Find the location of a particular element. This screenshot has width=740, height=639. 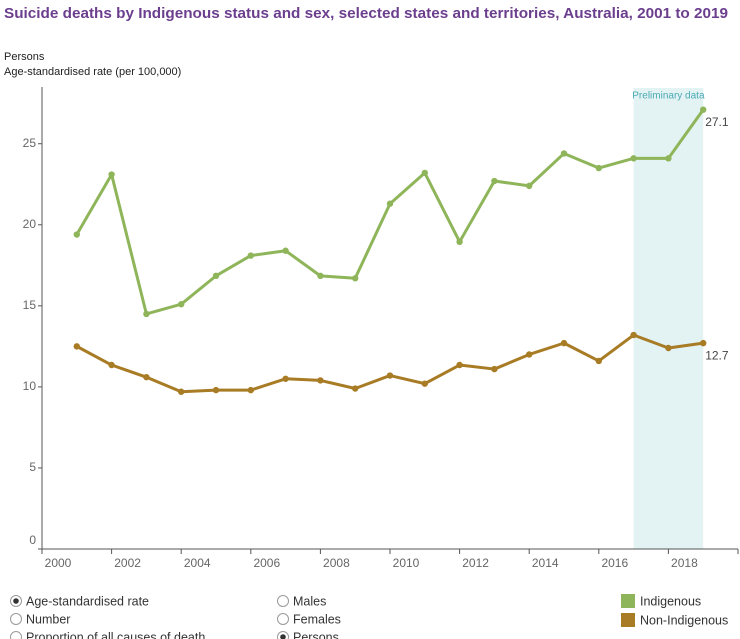

legend-label: Non-Indigenous is located at coordinates (684, 620).